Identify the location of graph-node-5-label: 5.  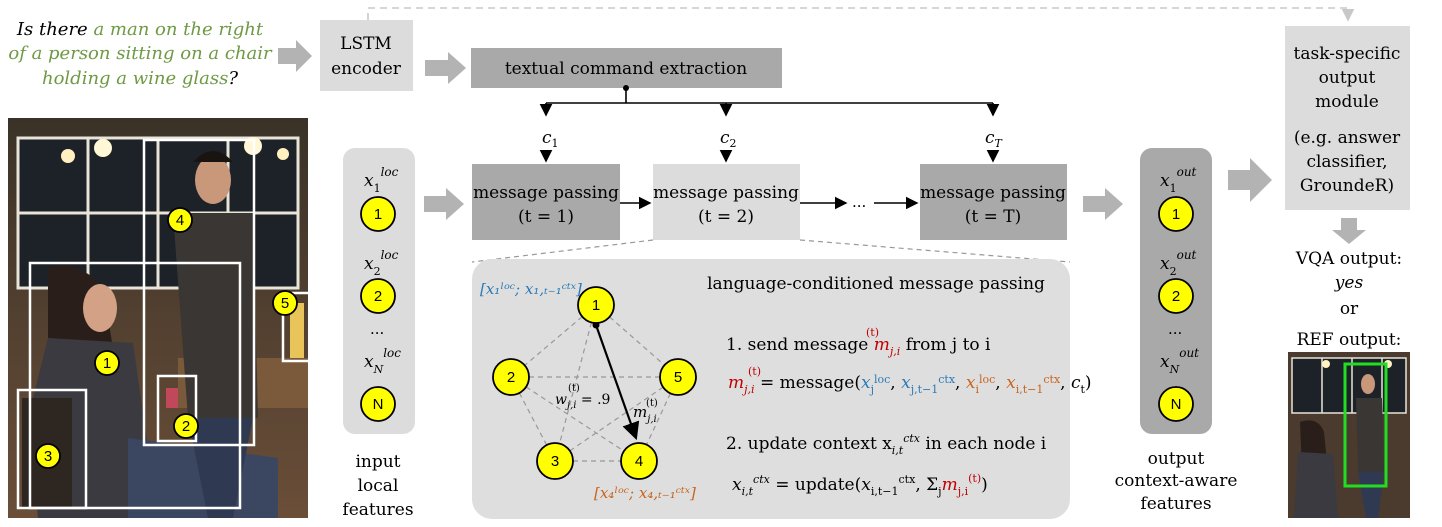
(678, 377).